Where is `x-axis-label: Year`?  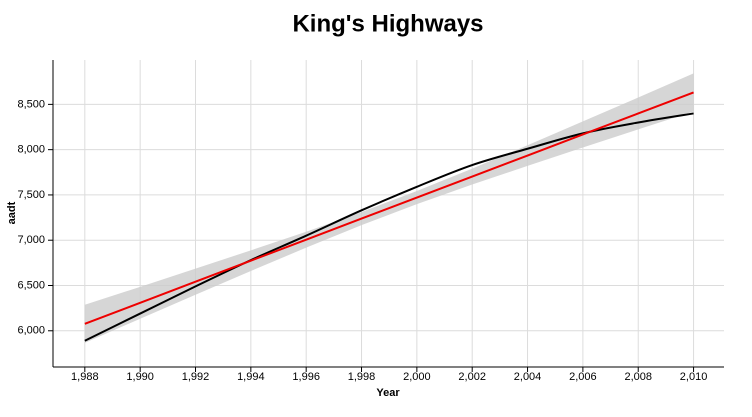
x-axis-label: Year is located at coordinates (388, 393).